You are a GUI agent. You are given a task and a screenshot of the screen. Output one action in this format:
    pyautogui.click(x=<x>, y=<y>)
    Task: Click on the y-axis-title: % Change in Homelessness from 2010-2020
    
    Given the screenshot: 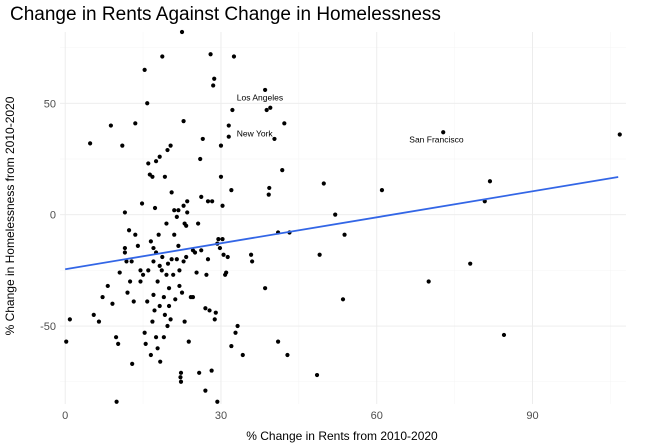 What is the action you would take?
    pyautogui.click(x=10, y=215)
    